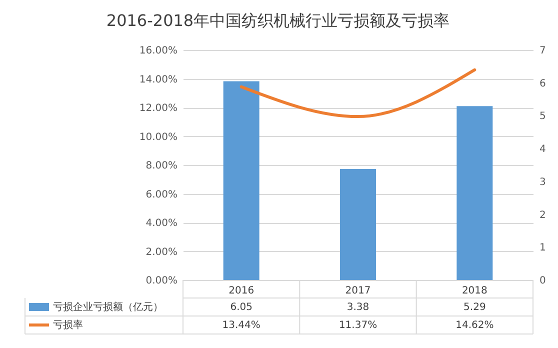  Describe the element at coordinates (162, 281) in the screenshot. I see `y-tick-label: 0.00%` at that location.